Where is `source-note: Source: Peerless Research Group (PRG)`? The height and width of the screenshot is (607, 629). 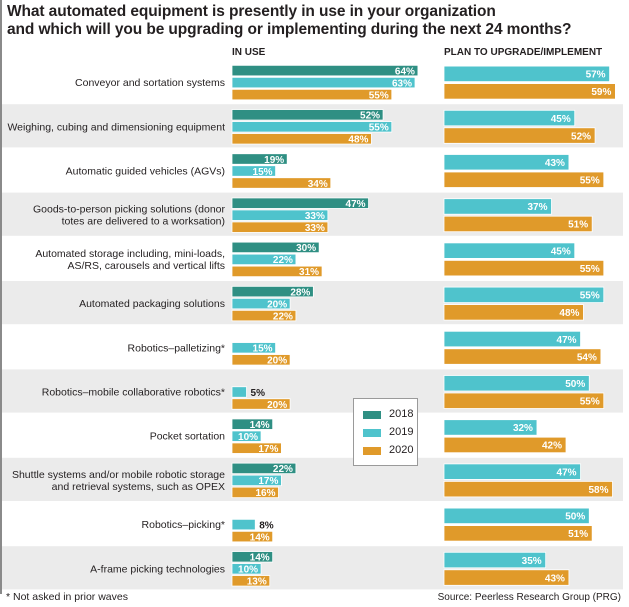
source-note: Source: Peerless Research Group (PRG) is located at coordinates (529, 597).